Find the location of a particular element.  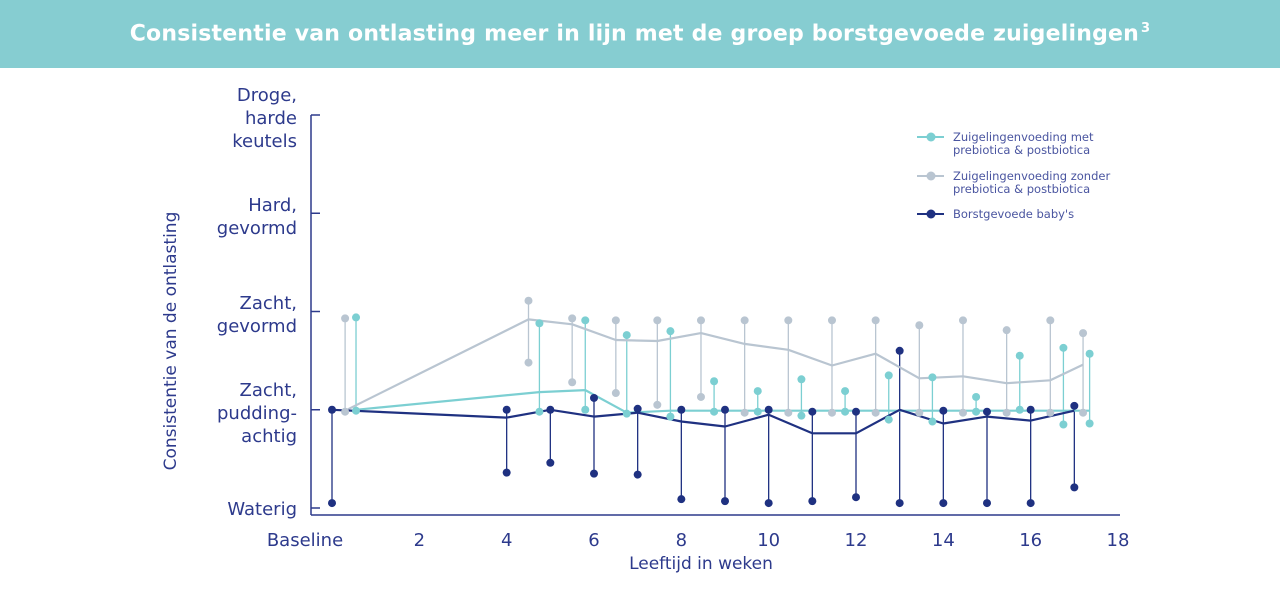

x-tick-label-2: 4 is located at coordinates (506, 540).